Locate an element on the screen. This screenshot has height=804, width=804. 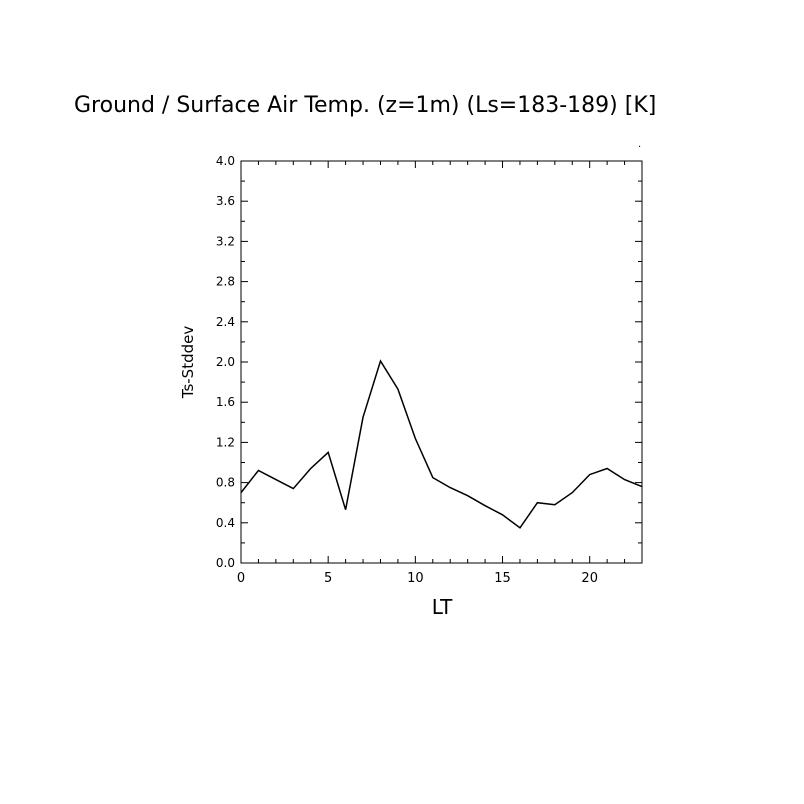
x-tick-labels: 0 5 10 15 20 is located at coordinates (417, 578).